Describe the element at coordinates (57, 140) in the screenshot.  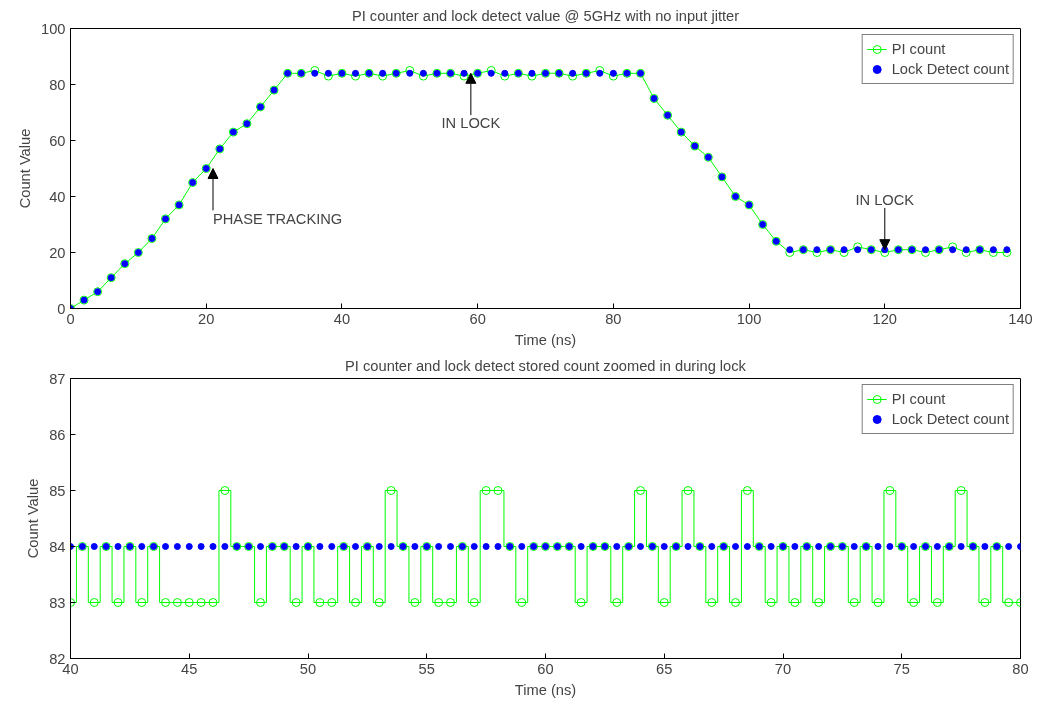
I see `y-tick-label: 60` at that location.